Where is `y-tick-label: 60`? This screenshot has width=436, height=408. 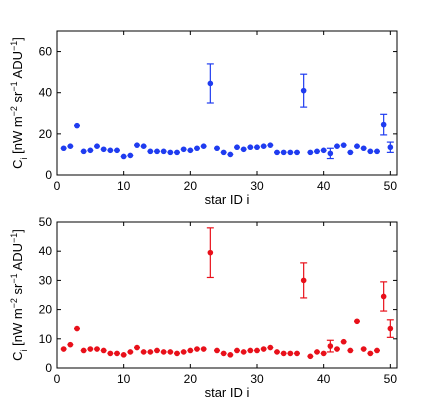
y-tick-label: 60 is located at coordinates (46, 52).